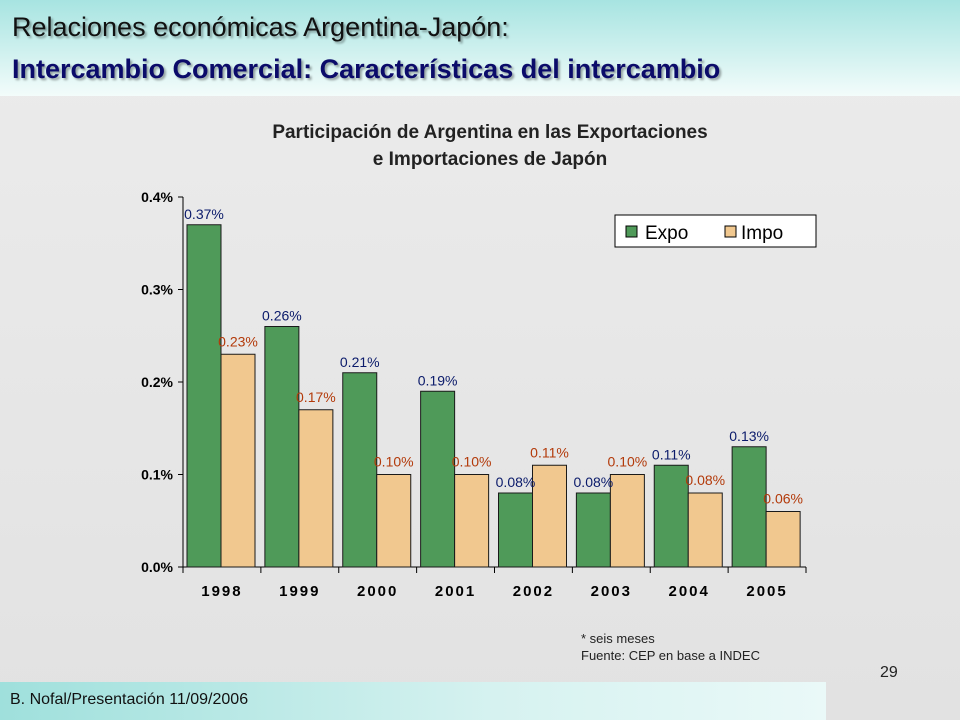 Image resolution: width=960 pixels, height=720 pixels. What do you see at coordinates (618, 638) in the screenshot?
I see `note-six-months: * seis meses` at bounding box center [618, 638].